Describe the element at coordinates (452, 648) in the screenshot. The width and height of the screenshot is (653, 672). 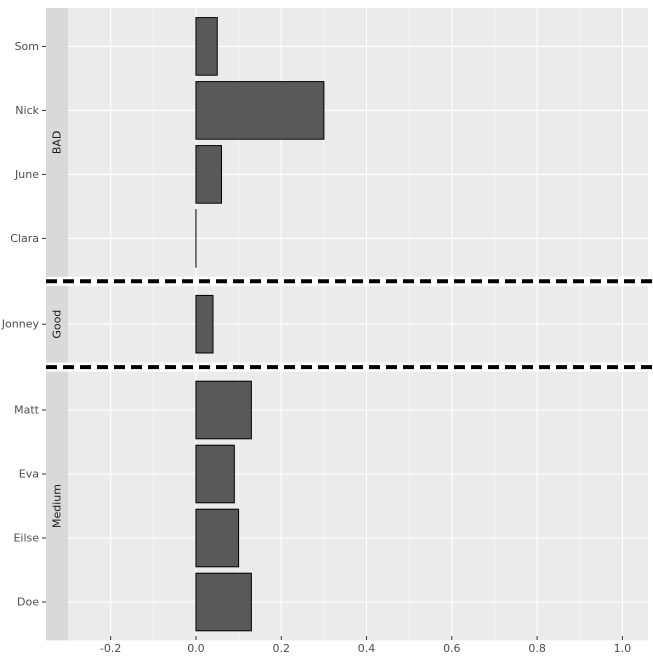
I see `x-tick-label: 0.6` at that location.